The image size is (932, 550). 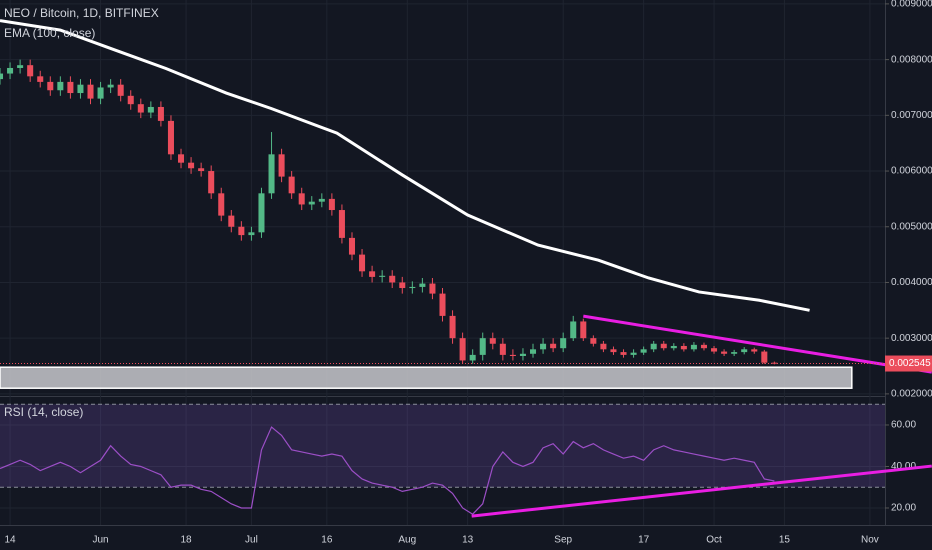 What do you see at coordinates (563, 540) in the screenshot?
I see `x-tick-label: Sep` at bounding box center [563, 540].